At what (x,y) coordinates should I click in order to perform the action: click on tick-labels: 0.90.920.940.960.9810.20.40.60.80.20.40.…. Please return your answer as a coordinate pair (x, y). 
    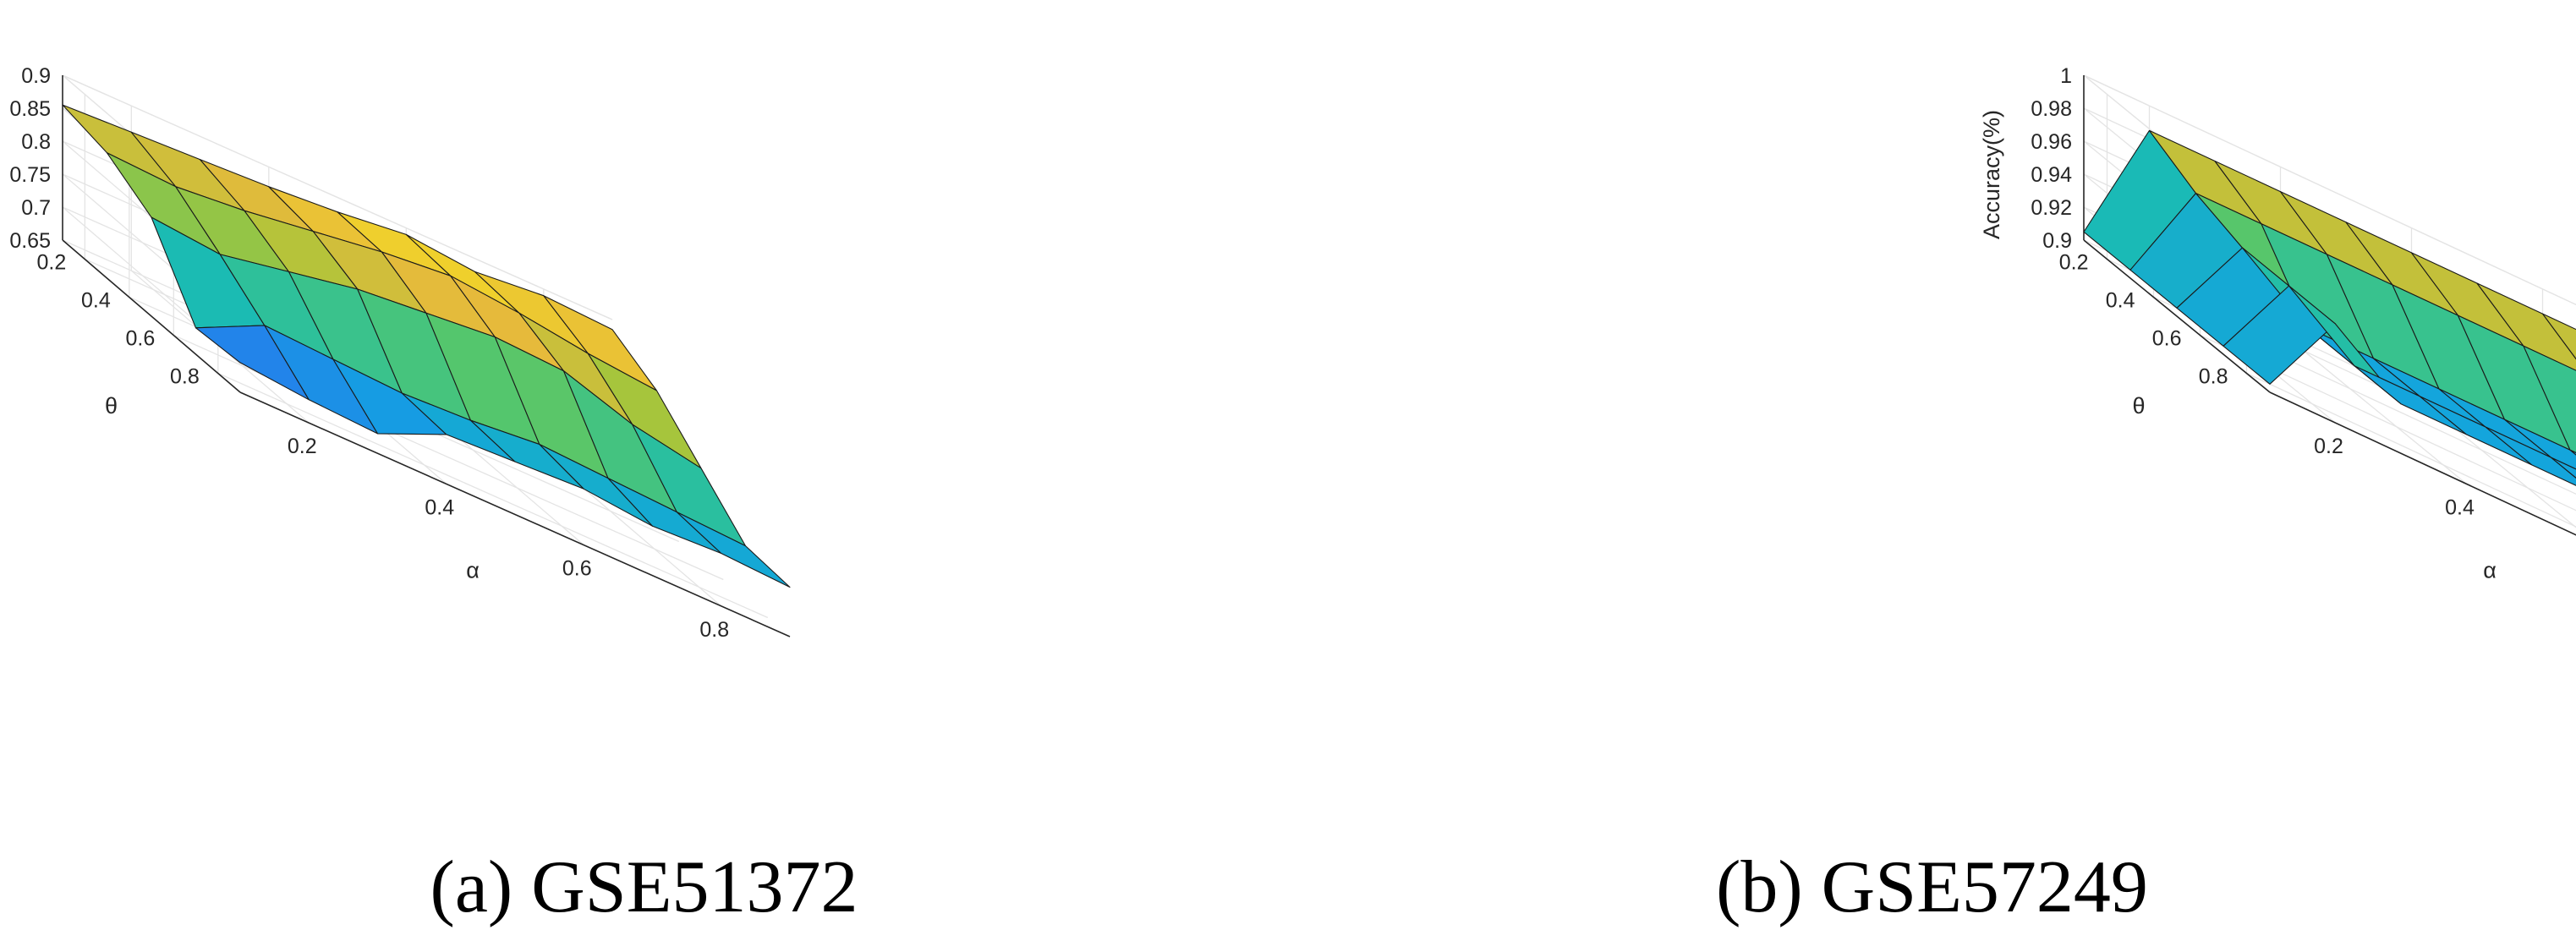
    Looking at the image, I should click on (2253, 291).